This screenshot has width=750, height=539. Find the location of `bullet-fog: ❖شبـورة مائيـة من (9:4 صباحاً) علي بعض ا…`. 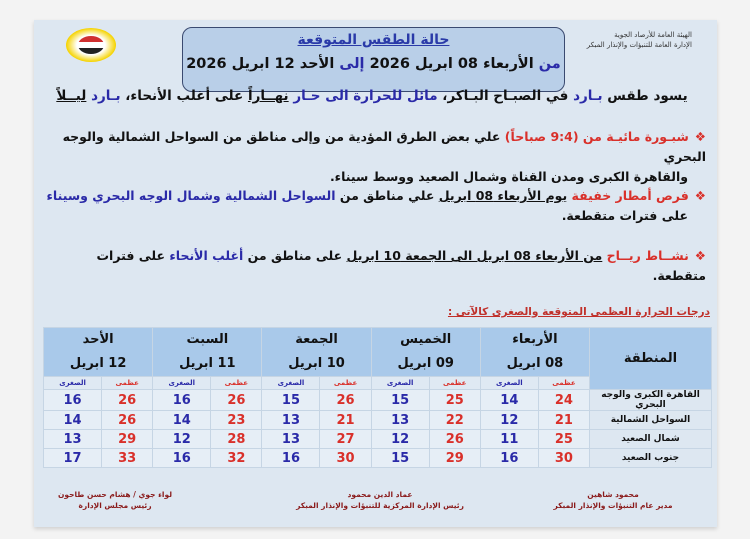

bullet-fog: ❖شبـورة مائيـة من (9:4 صباحاً) علي بعض ا… is located at coordinates (384, 156).